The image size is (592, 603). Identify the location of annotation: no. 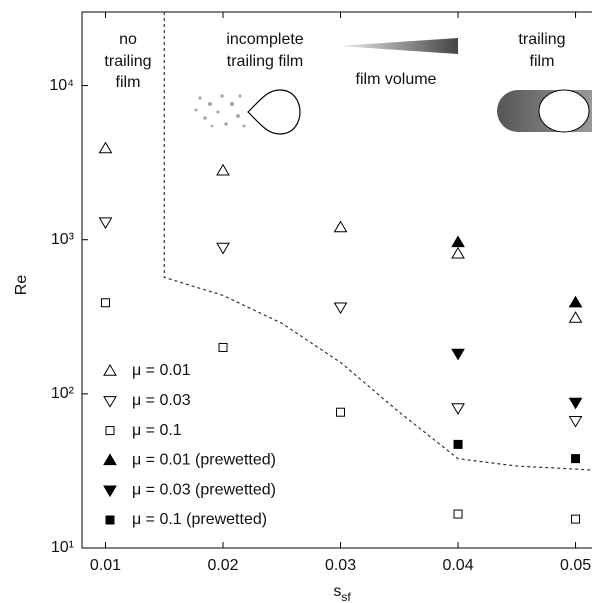
(128, 39).